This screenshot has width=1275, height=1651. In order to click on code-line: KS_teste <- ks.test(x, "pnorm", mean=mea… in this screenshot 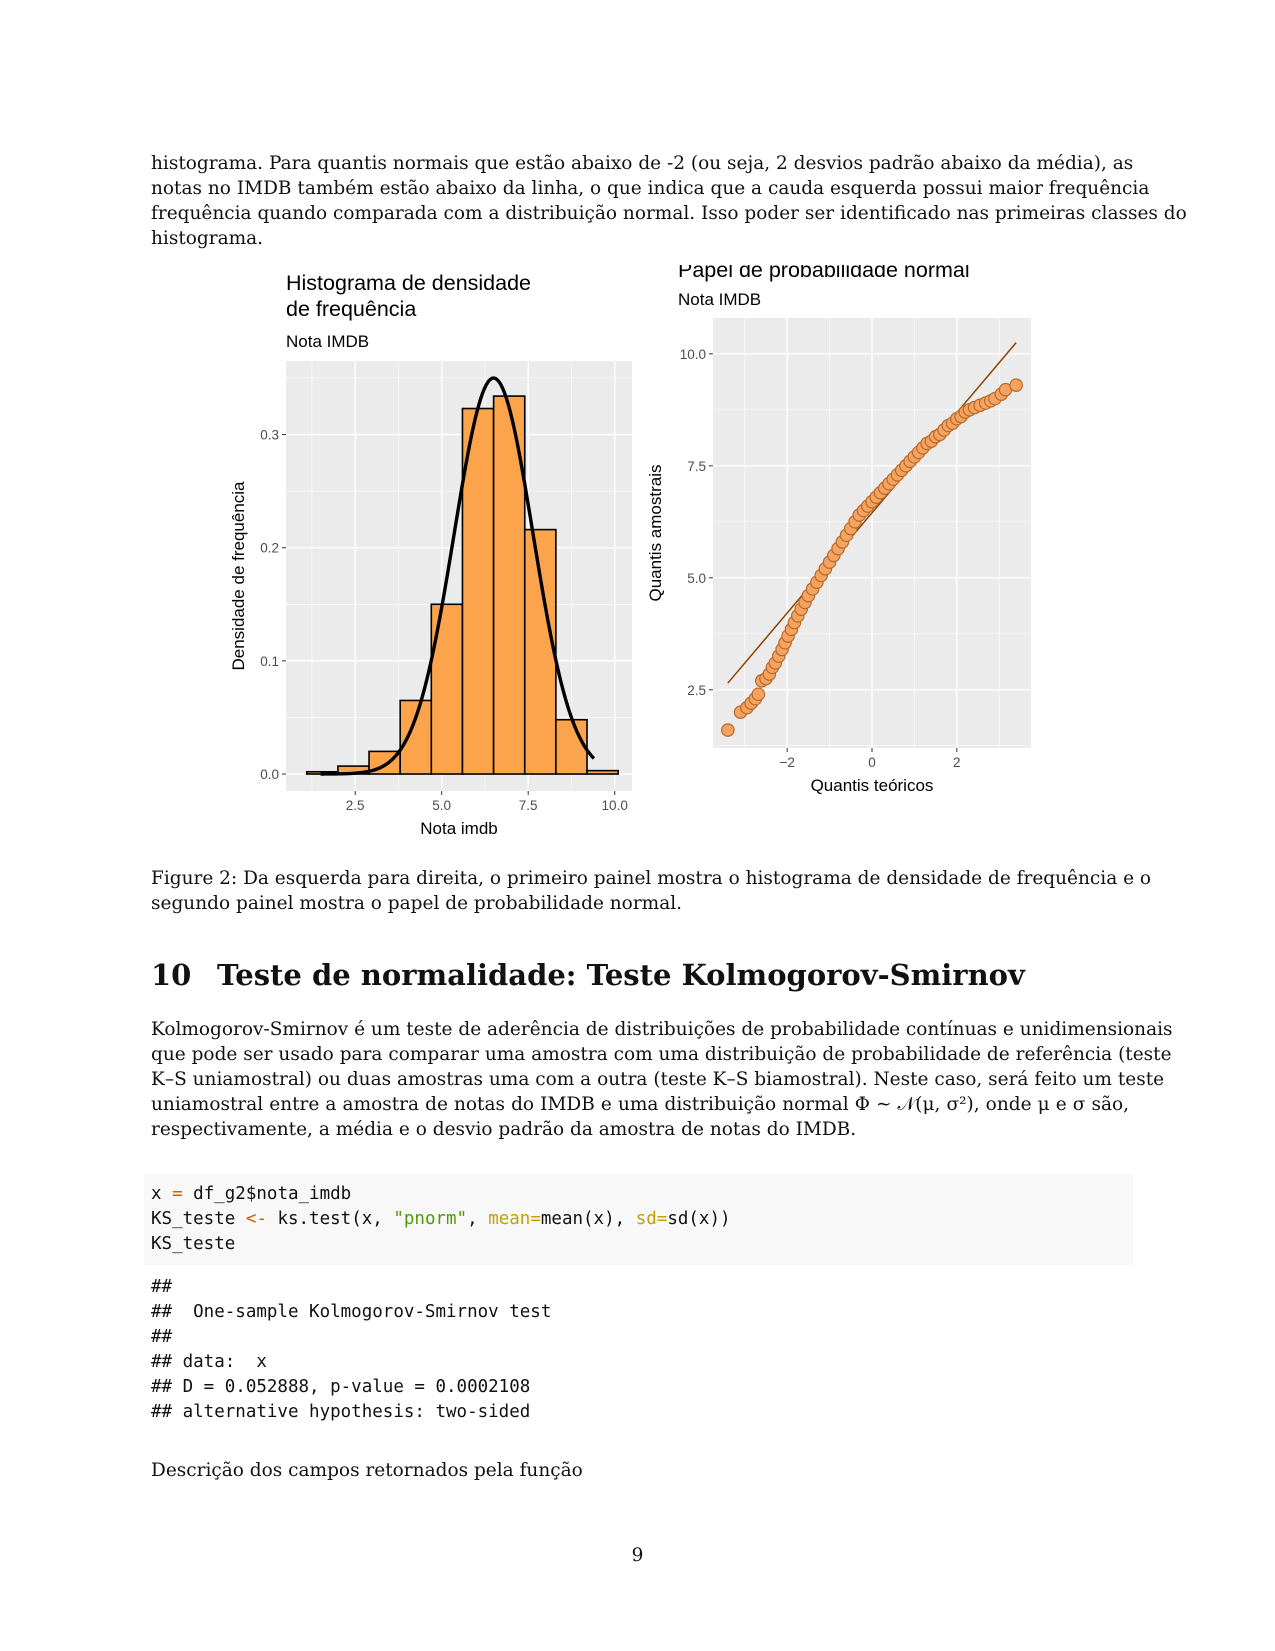, I will do `click(441, 1219)`.